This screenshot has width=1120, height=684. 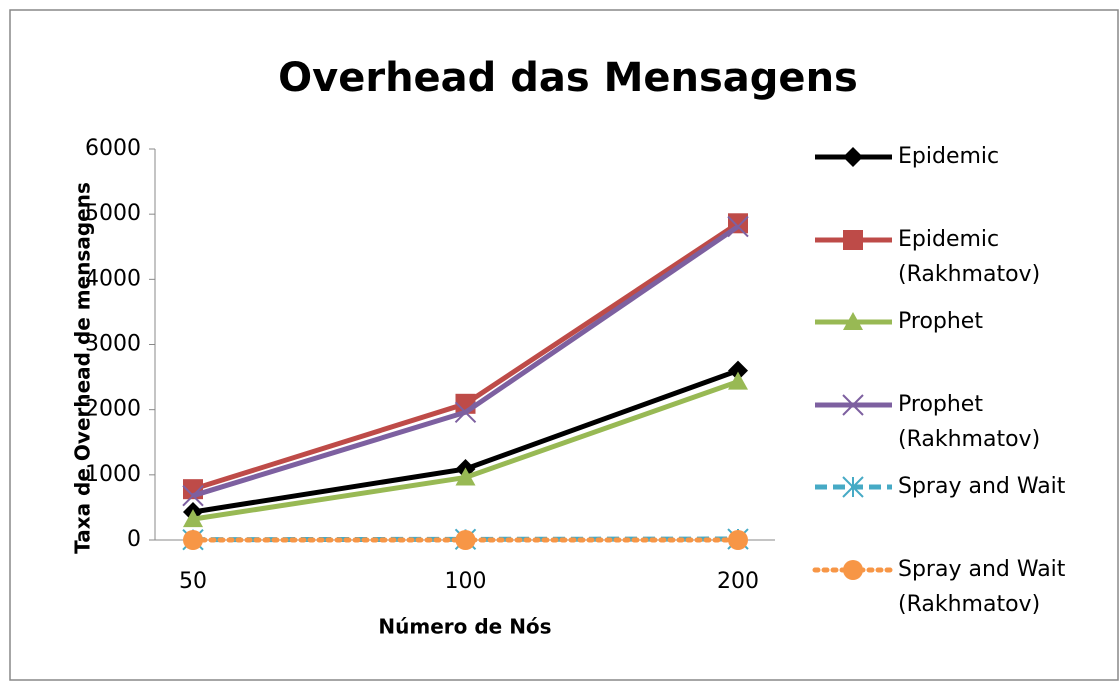 I want to click on y-tick-label: 6000, so click(x=113, y=148).